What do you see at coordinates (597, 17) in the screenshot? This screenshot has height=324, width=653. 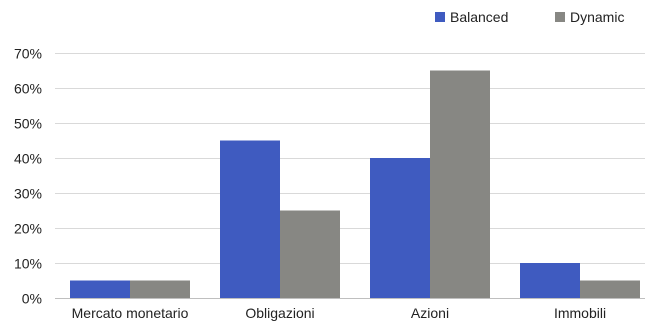 I see `legend-label-dynamic: Dynamic` at bounding box center [597, 17].